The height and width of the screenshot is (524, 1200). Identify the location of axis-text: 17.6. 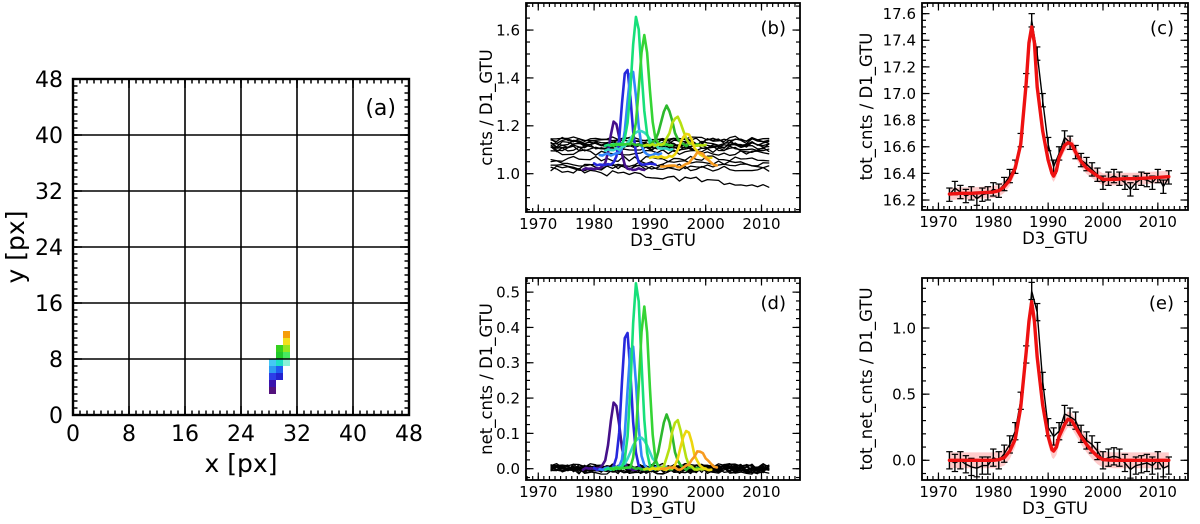
(899, 14).